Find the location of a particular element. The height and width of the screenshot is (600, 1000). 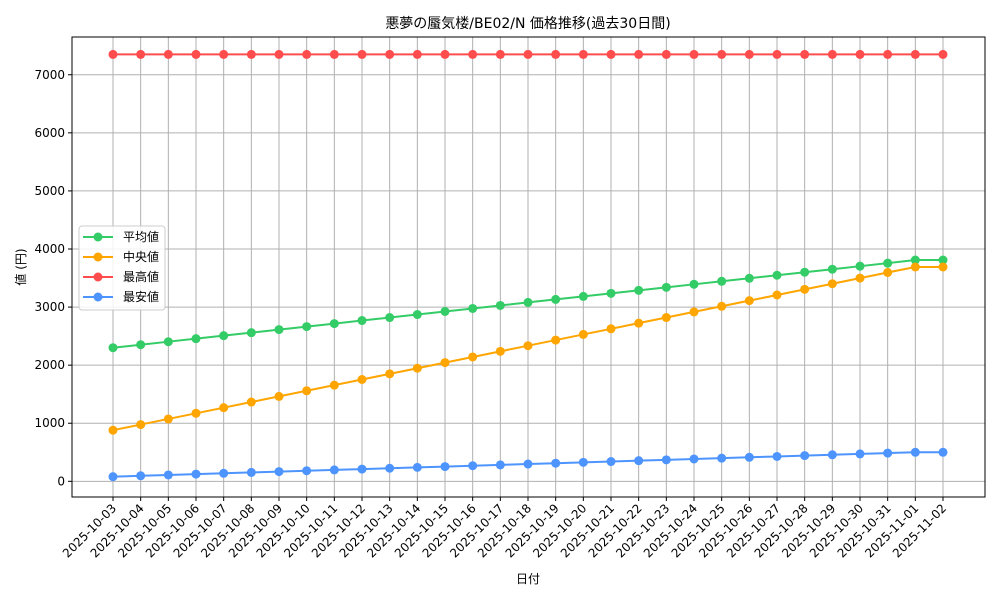

y-tick-label: 2000 is located at coordinates (49, 365).